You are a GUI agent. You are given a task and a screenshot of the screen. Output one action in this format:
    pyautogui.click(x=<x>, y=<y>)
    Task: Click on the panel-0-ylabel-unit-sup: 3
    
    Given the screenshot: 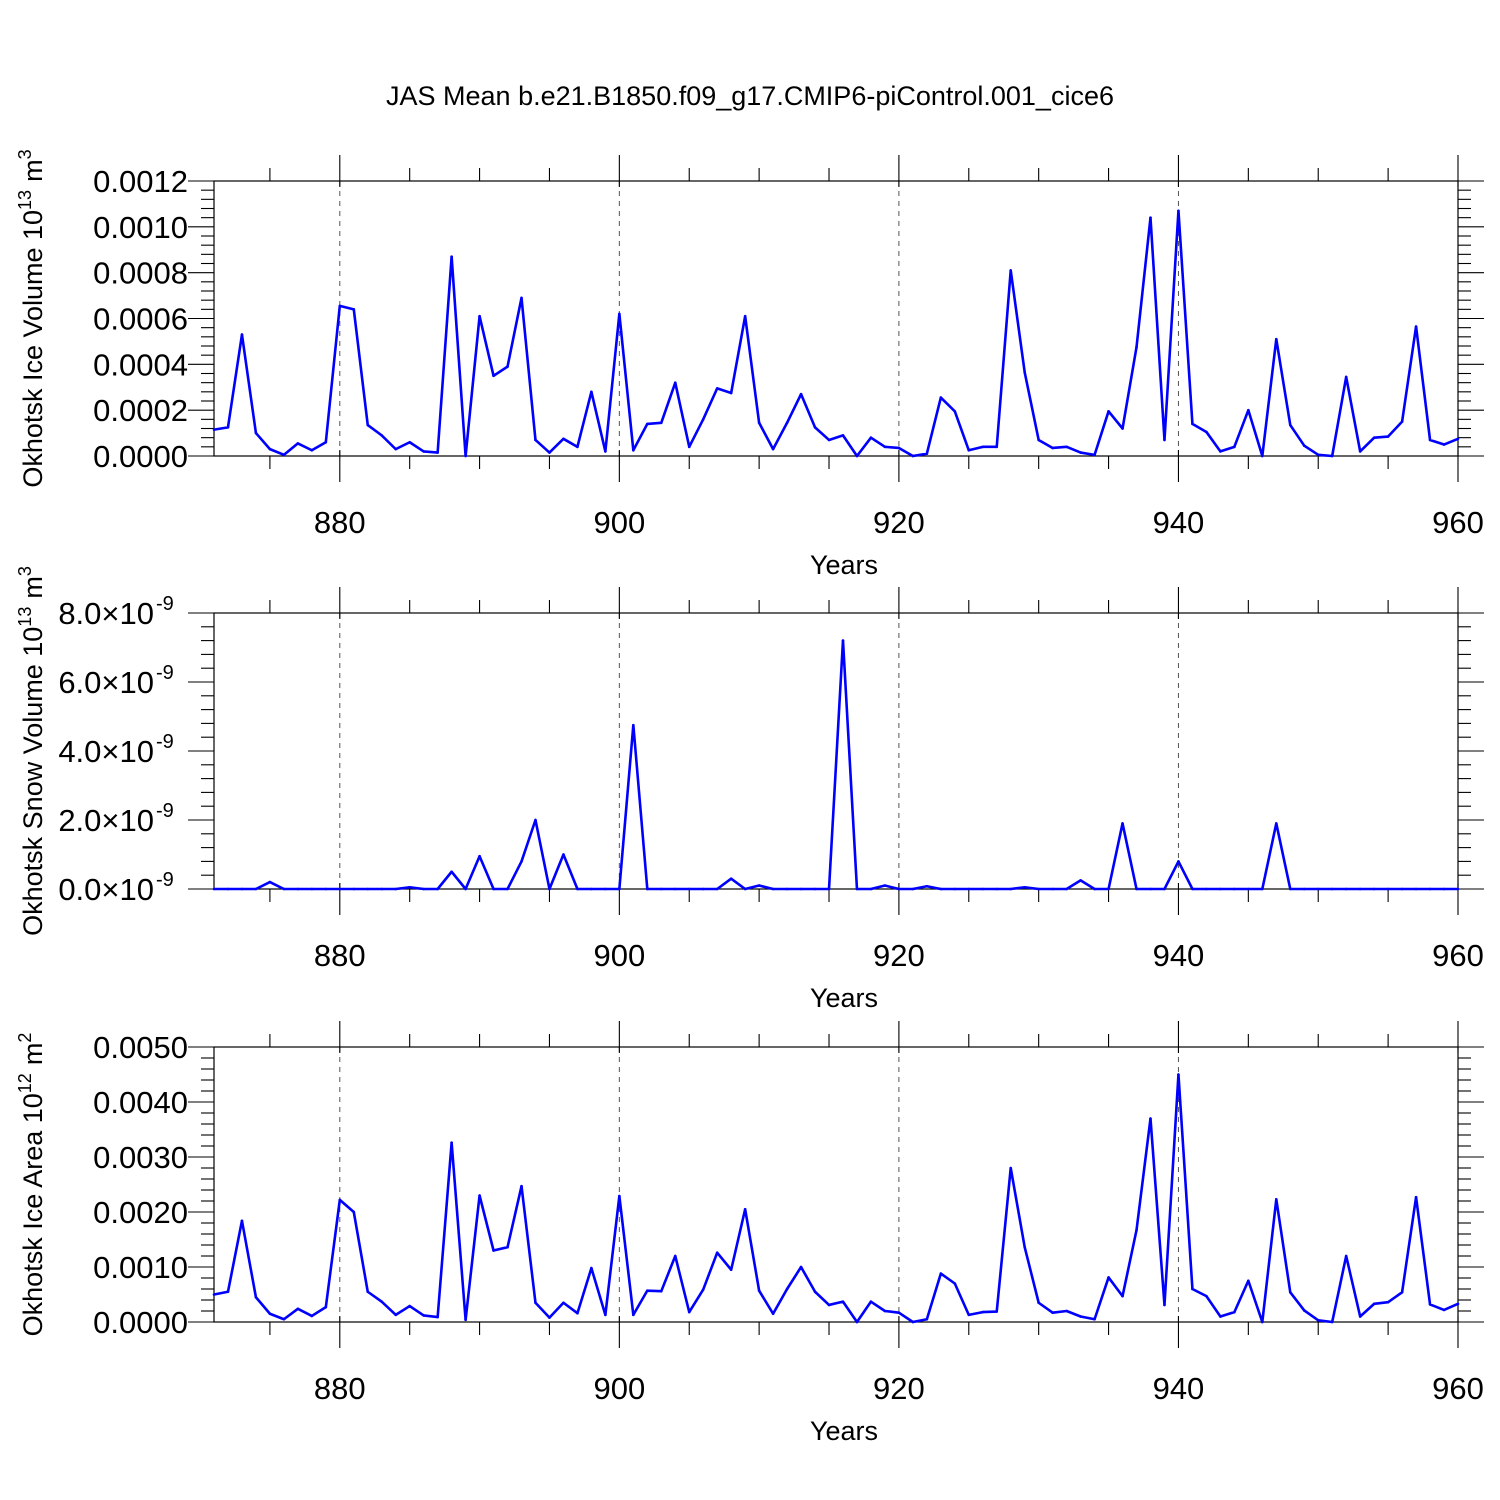 What is the action you would take?
    pyautogui.click(x=25, y=154)
    